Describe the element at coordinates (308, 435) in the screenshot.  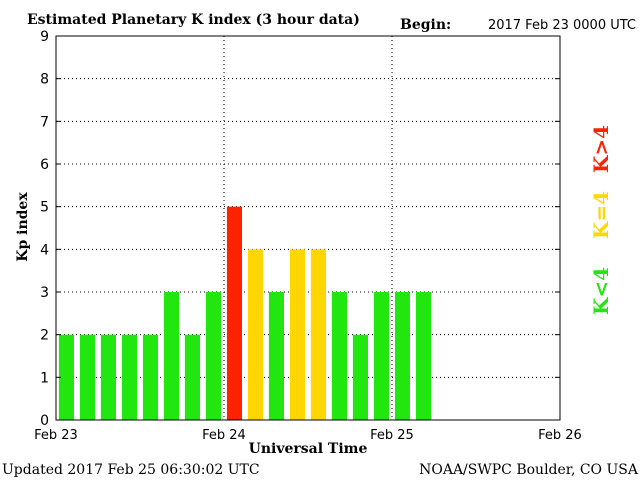
I see `x-tick-labels: Feb 23 Feb 24 Feb 25 Feb 26` at that location.